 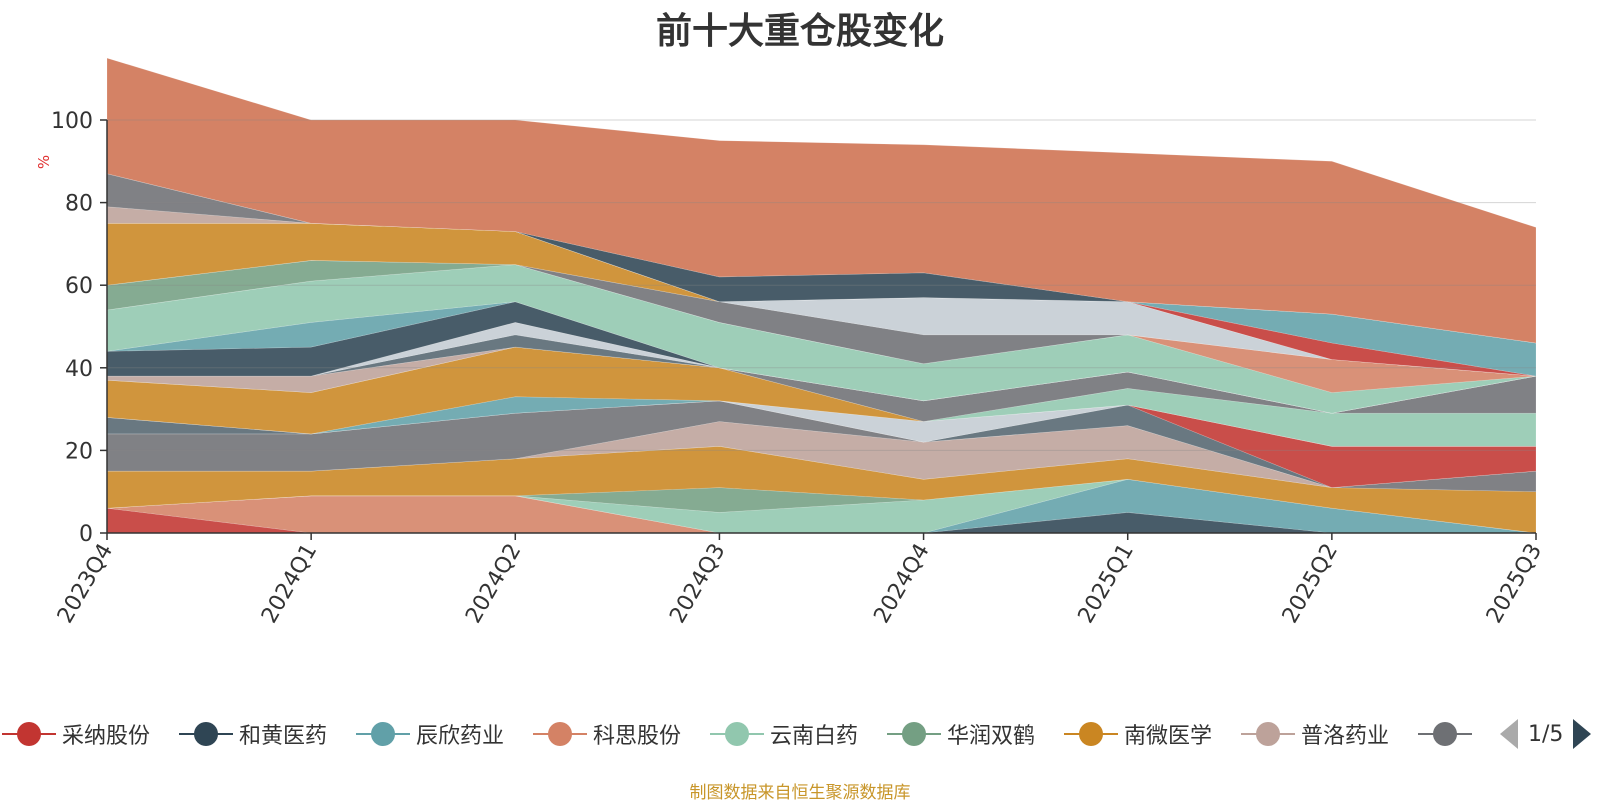 I want to click on x-tick-label: 2024Q4, so click(x=901, y=584).